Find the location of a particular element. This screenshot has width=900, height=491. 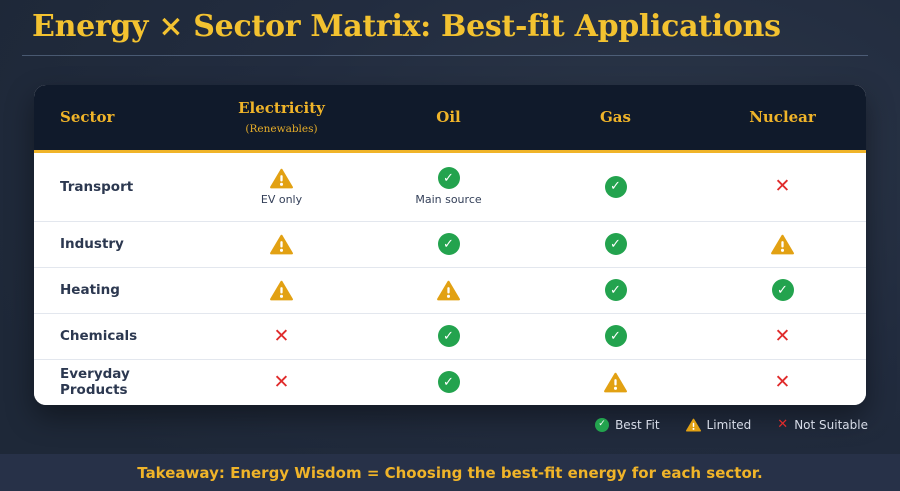

cell-transport-gas: ✓ is located at coordinates (615, 186).